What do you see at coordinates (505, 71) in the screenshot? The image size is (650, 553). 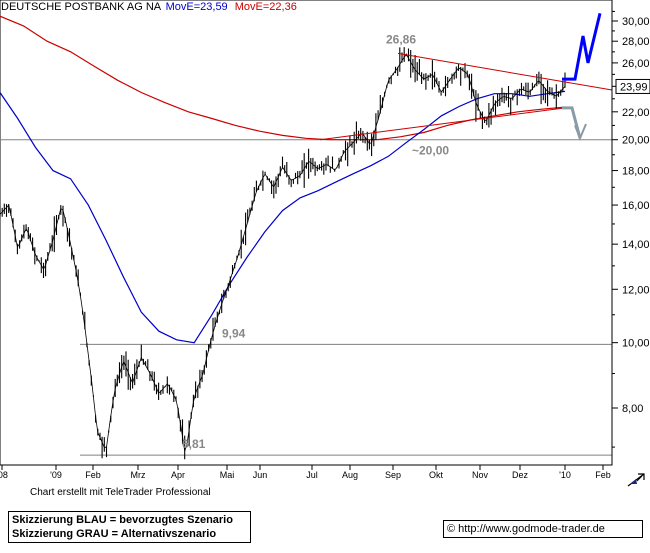 I see `upper-trend-line` at bounding box center [505, 71].